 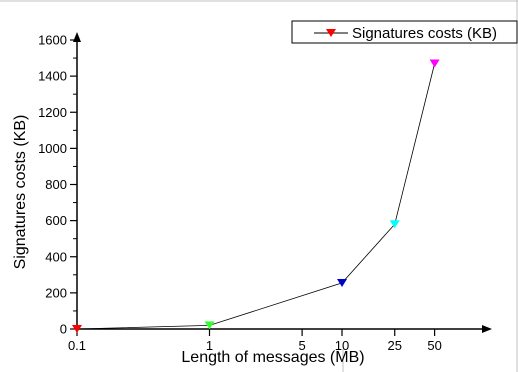 What do you see at coordinates (434, 345) in the screenshot?
I see `x-tick-label: 50` at bounding box center [434, 345].